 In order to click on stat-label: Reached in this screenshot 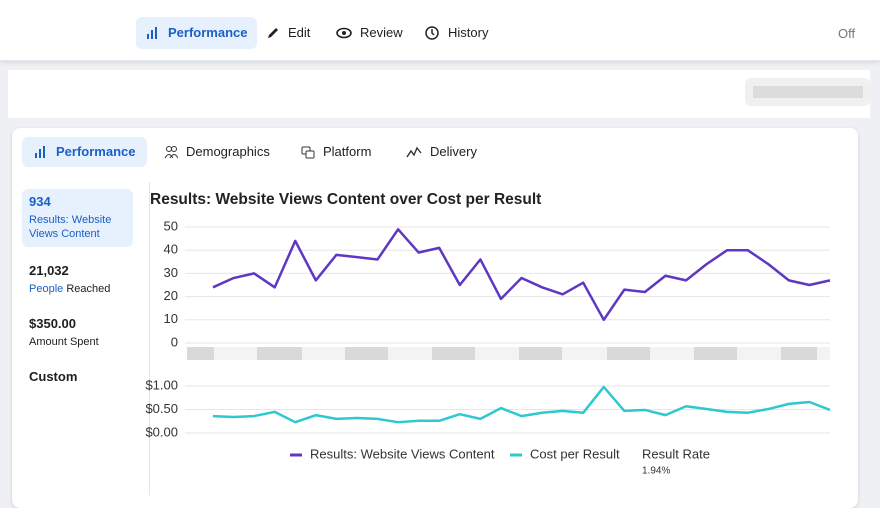, I will do `click(88, 289)`.